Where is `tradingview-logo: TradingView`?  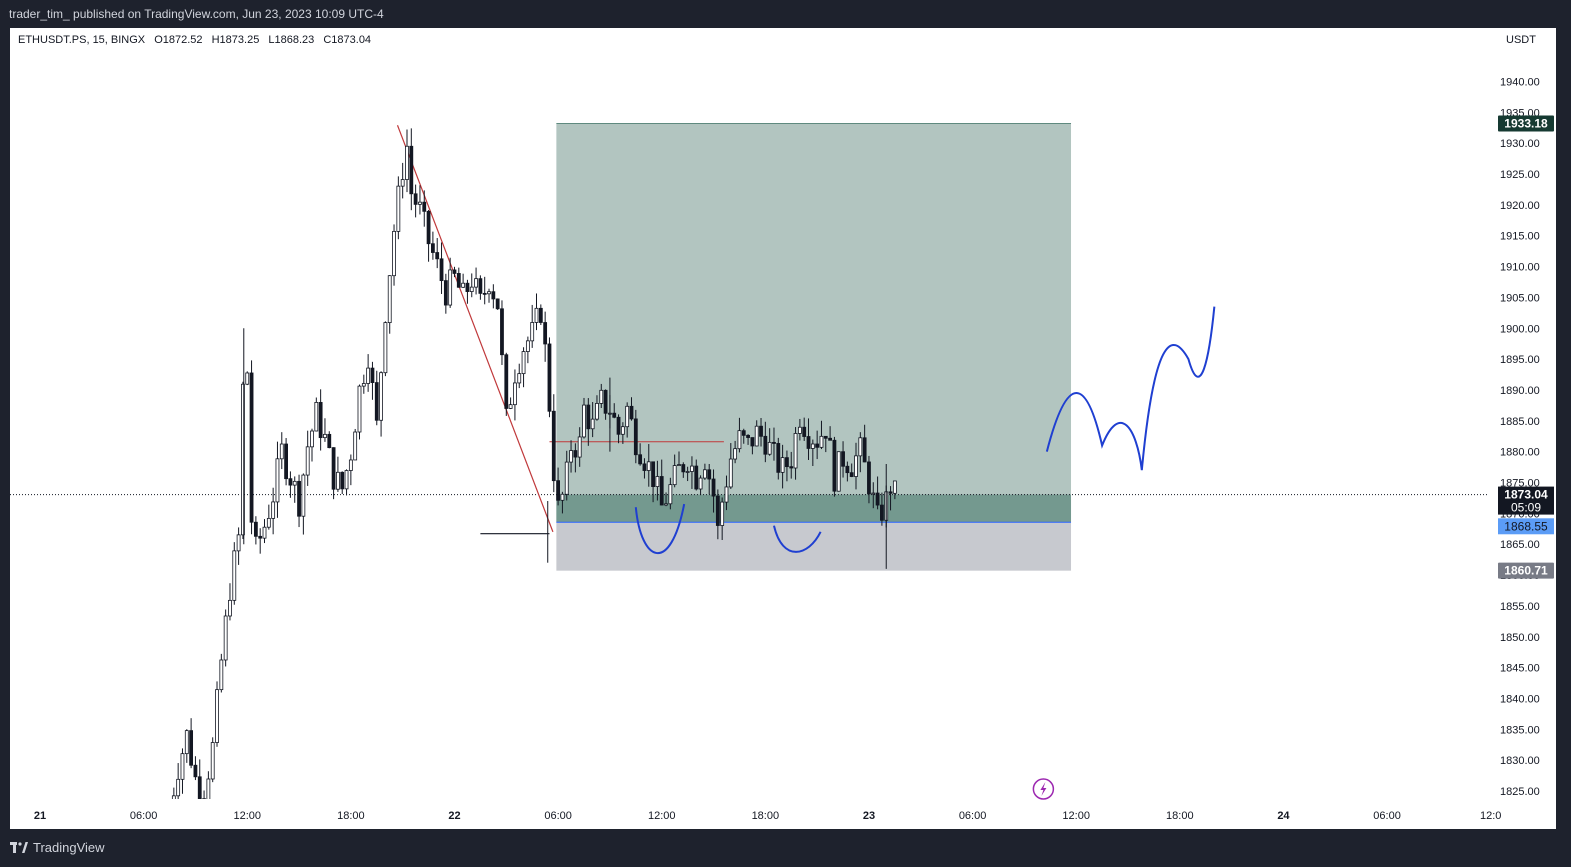
tradingview-logo: TradingView is located at coordinates (57, 847).